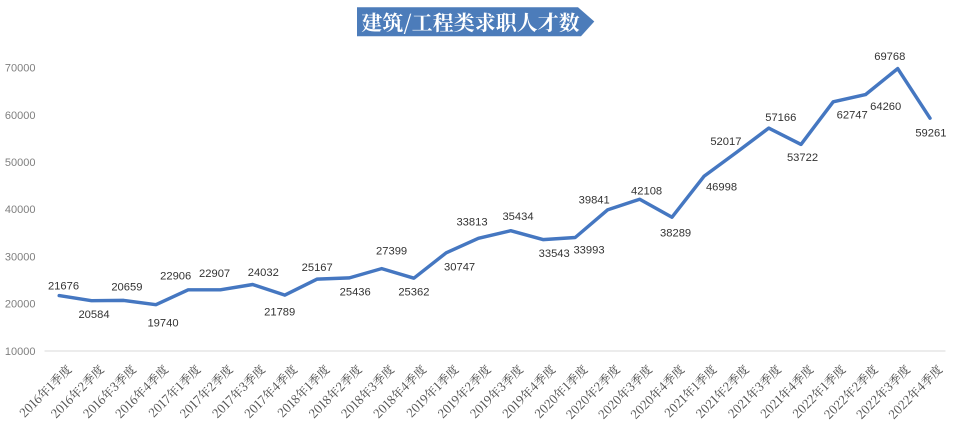 The height and width of the screenshot is (431, 954). I want to click on svg-text: 19740, so click(162, 323).